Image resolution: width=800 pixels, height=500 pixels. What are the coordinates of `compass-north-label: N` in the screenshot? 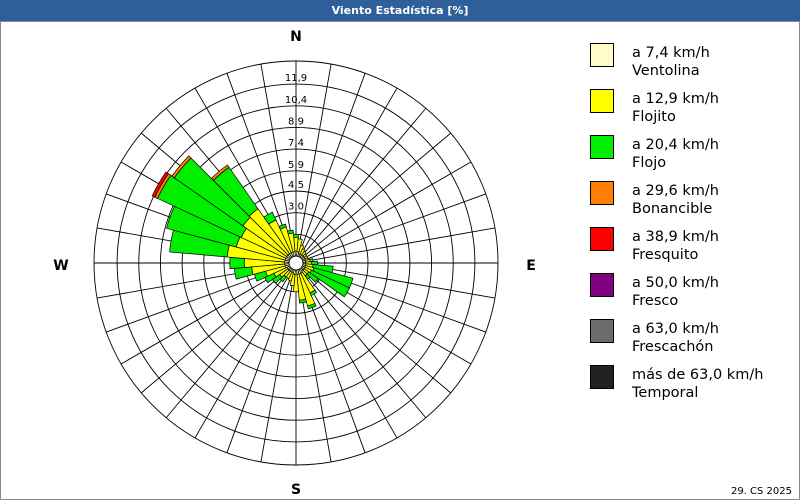 It's located at (296, 37).